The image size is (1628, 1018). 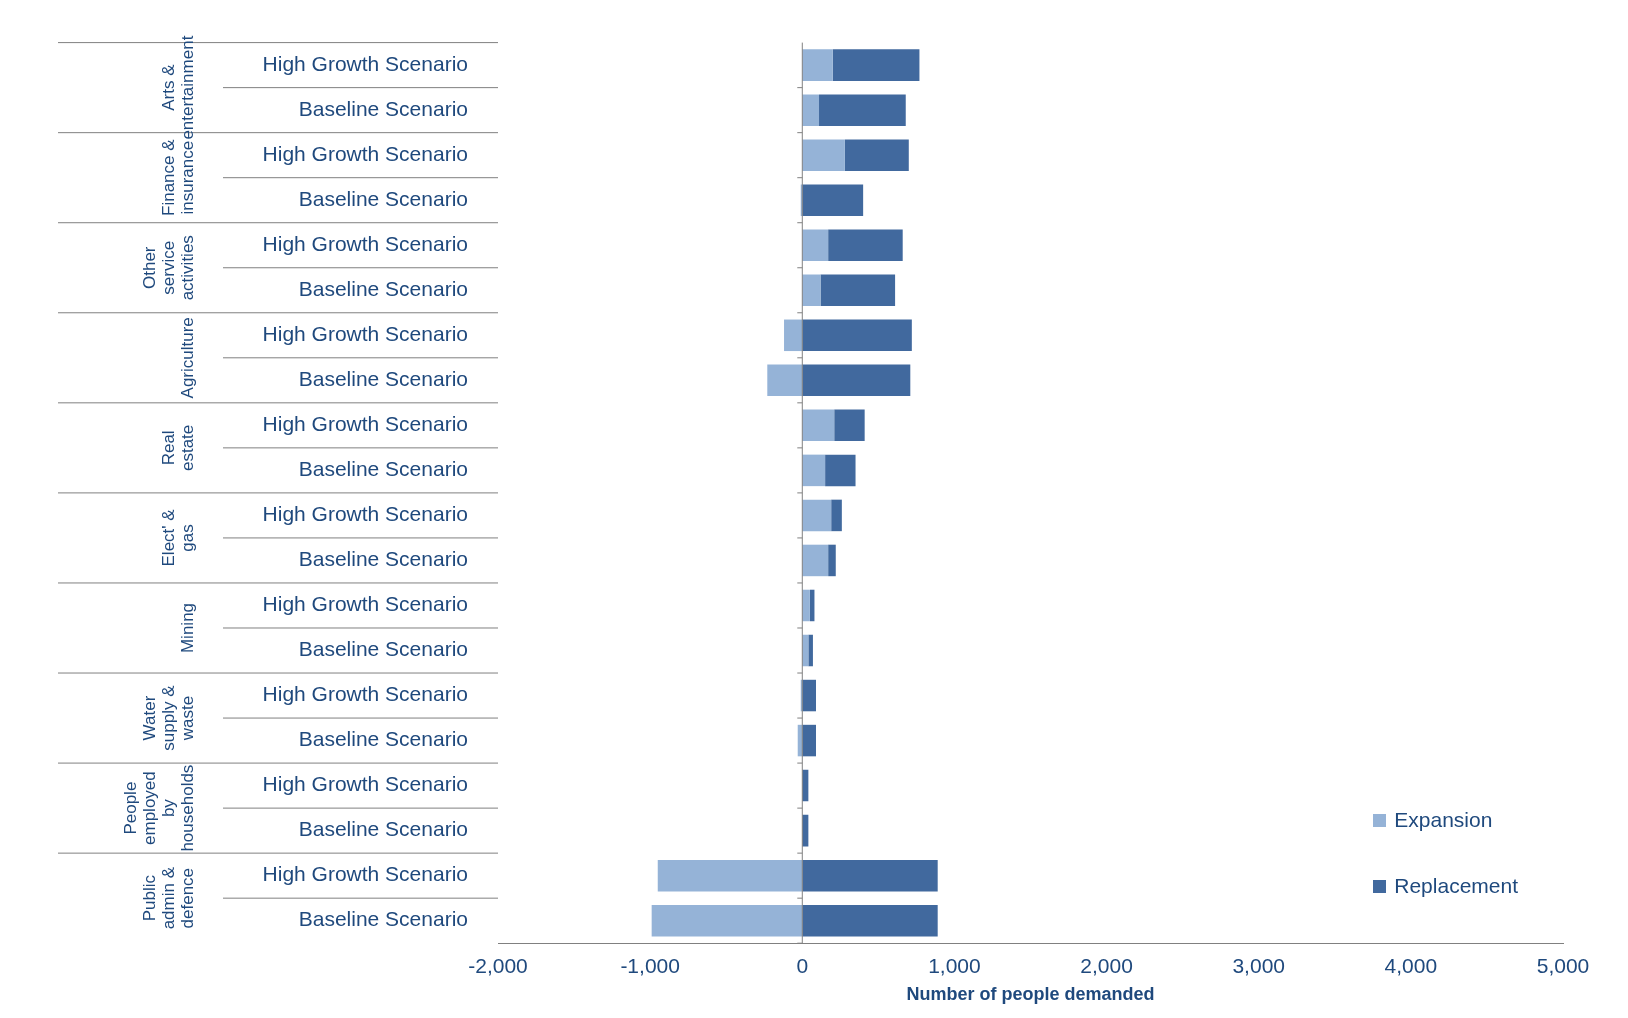 I want to click on text: Elect' & gas, so click(x=177, y=537).